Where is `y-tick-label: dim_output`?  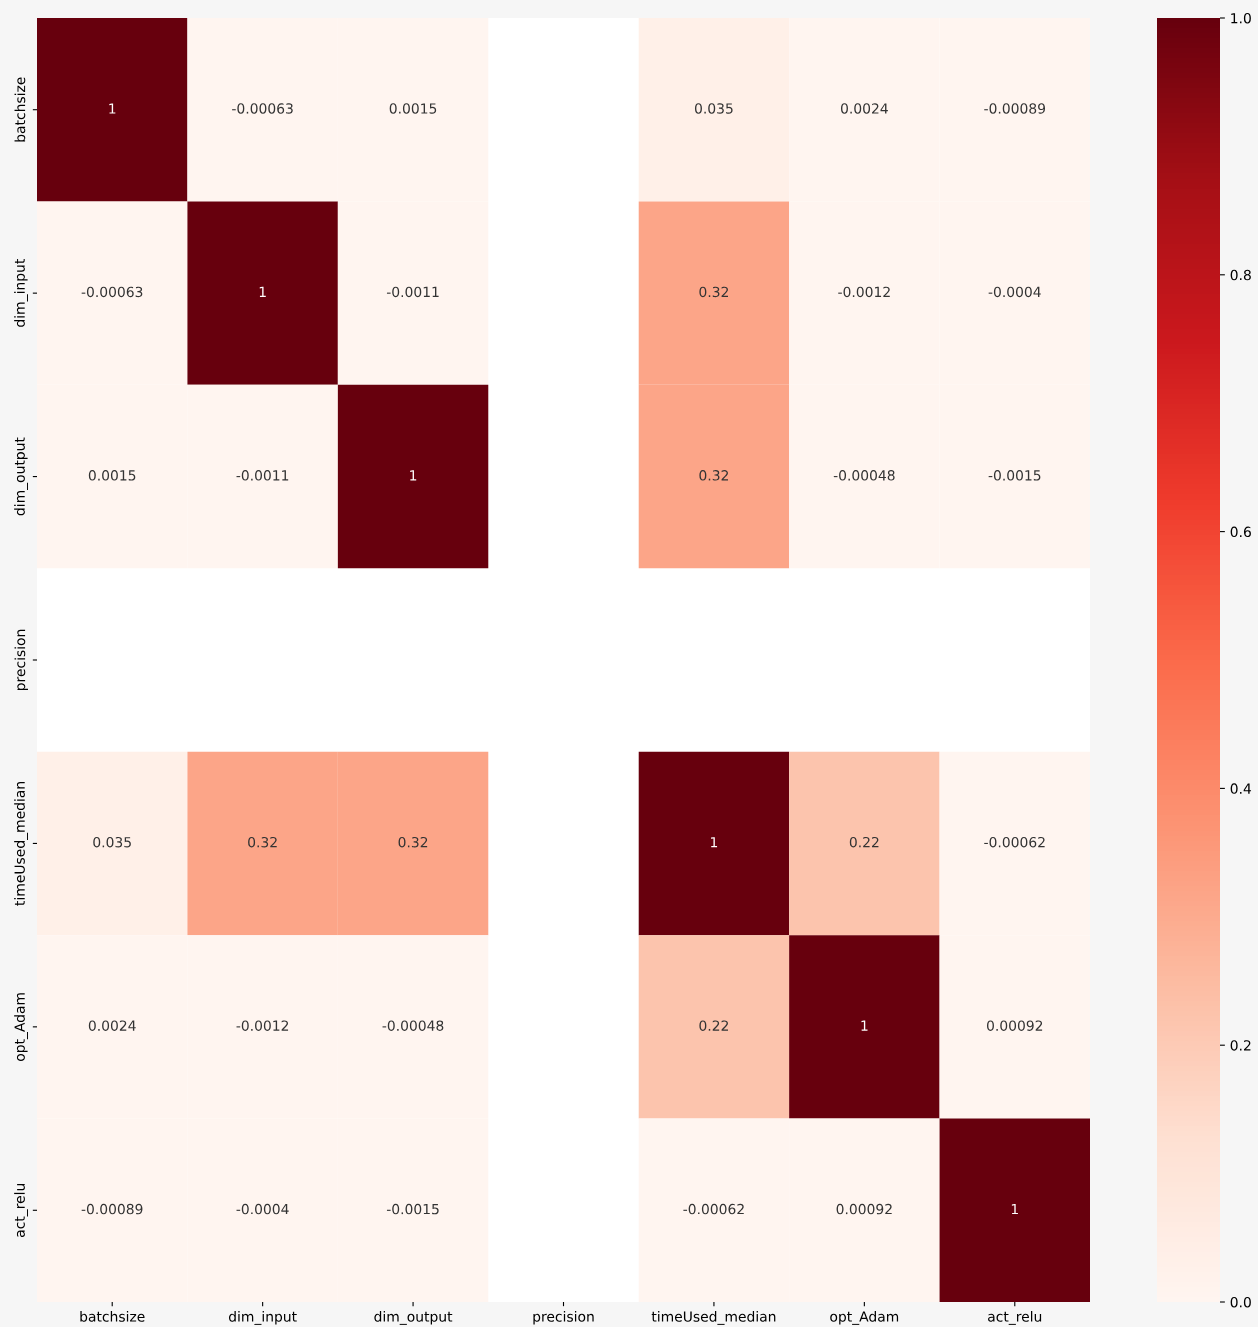
y-tick-label: dim_output is located at coordinates (21, 476).